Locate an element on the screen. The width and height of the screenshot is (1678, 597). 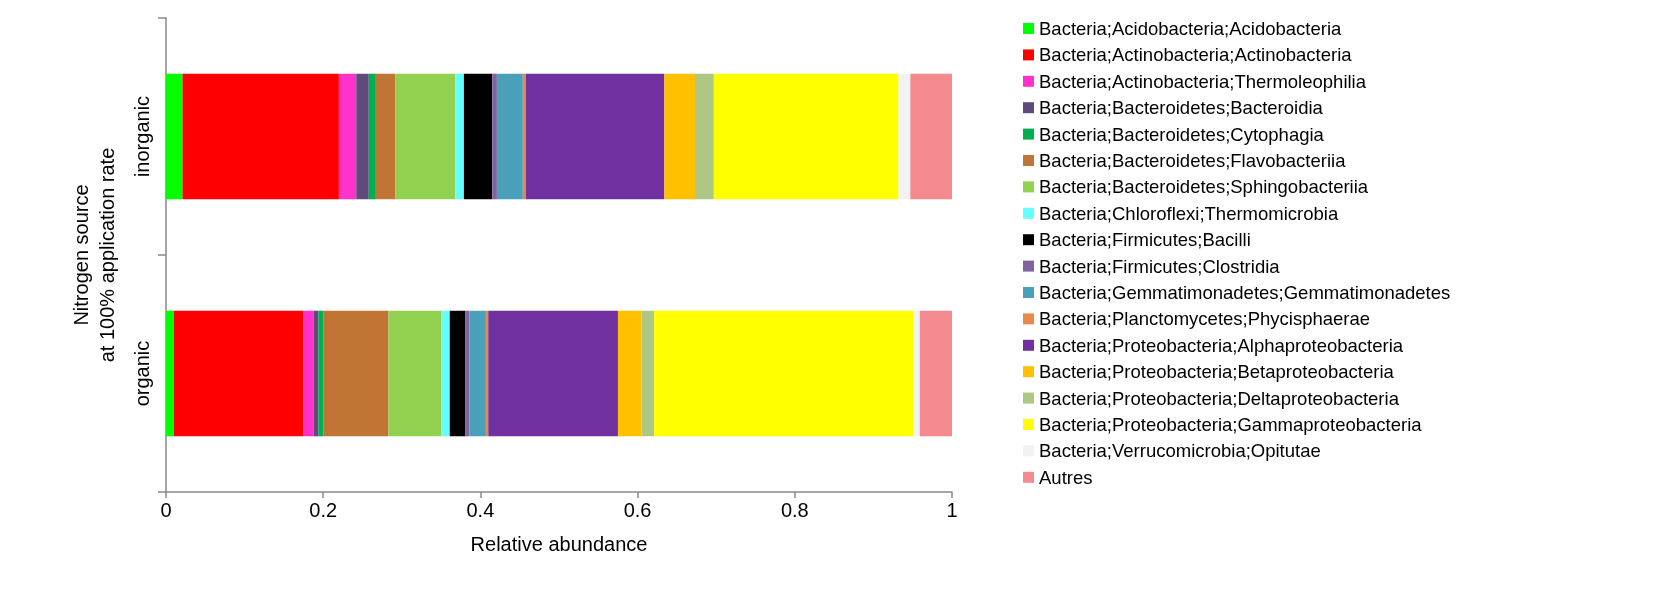
legend-label: Bacteria;Proteobacteria;Alphaproteobacteria is located at coordinates (1221, 345).